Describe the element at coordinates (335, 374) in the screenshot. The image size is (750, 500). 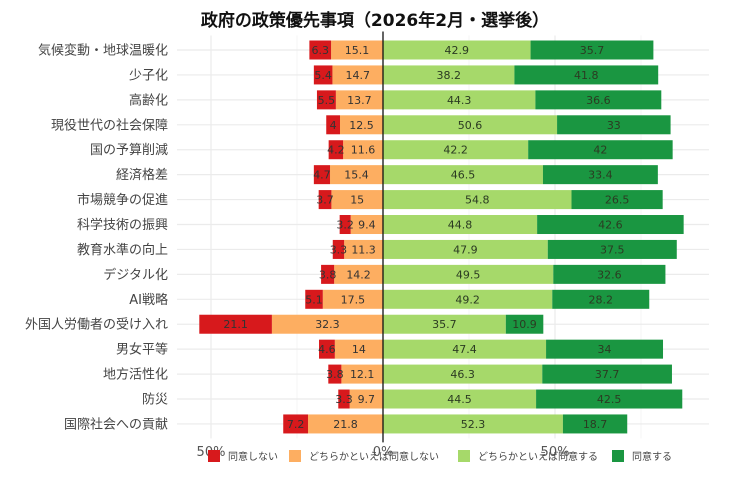
I see `data-label: 3.8` at that location.